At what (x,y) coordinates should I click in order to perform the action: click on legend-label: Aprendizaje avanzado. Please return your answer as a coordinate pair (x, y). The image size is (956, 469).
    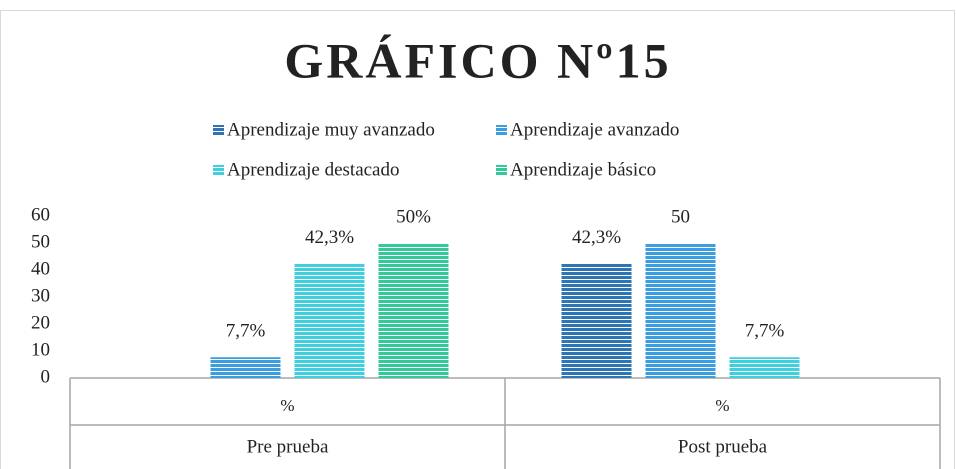
    Looking at the image, I should click on (594, 129).